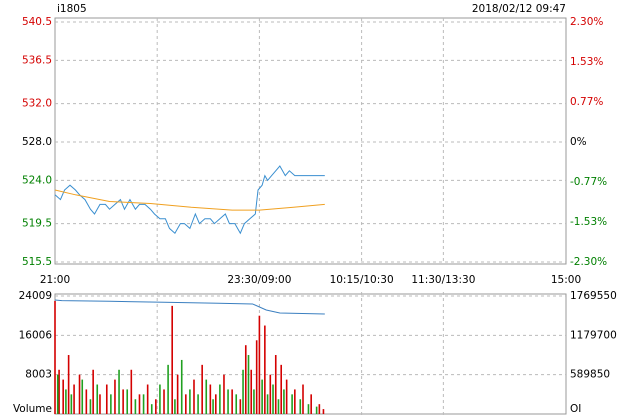  What do you see at coordinates (259, 280) in the screenshot?
I see `x-tick-label: 23:30/09:00` at bounding box center [259, 280].